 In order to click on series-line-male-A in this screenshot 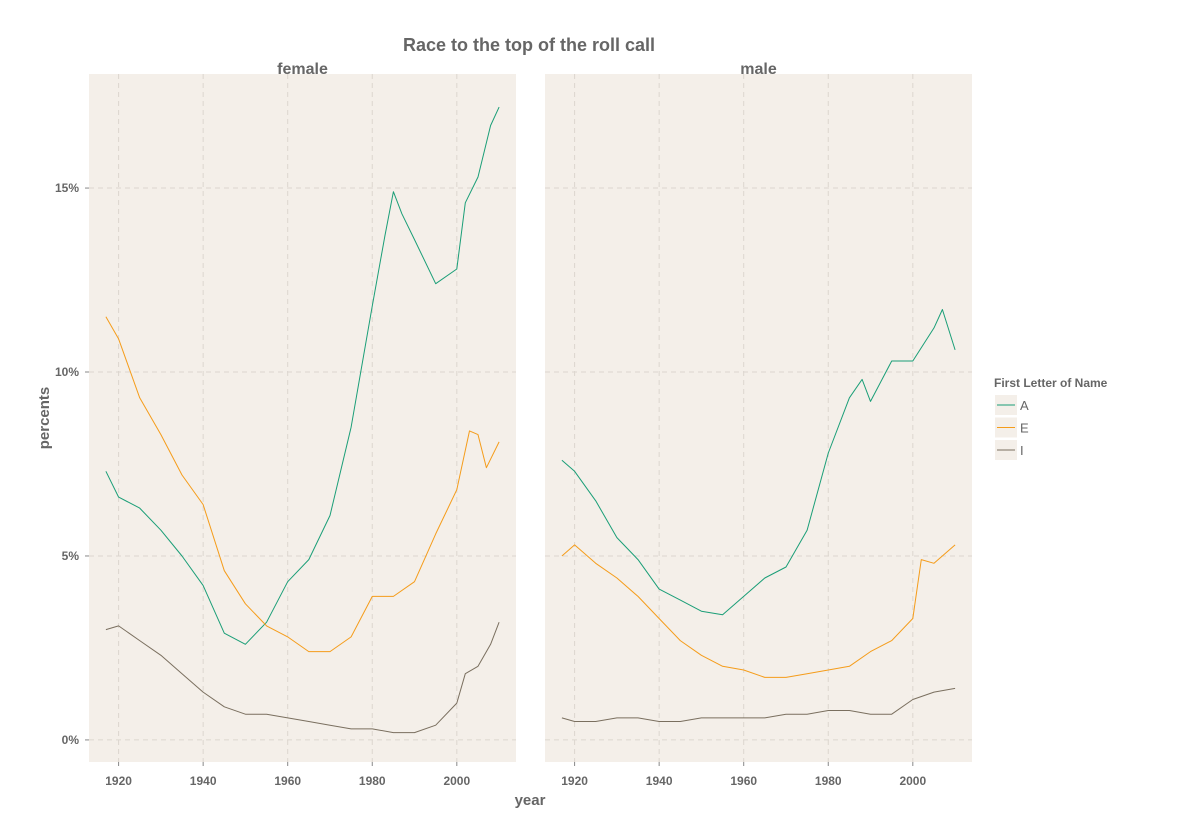, I will do `click(758, 462)`.